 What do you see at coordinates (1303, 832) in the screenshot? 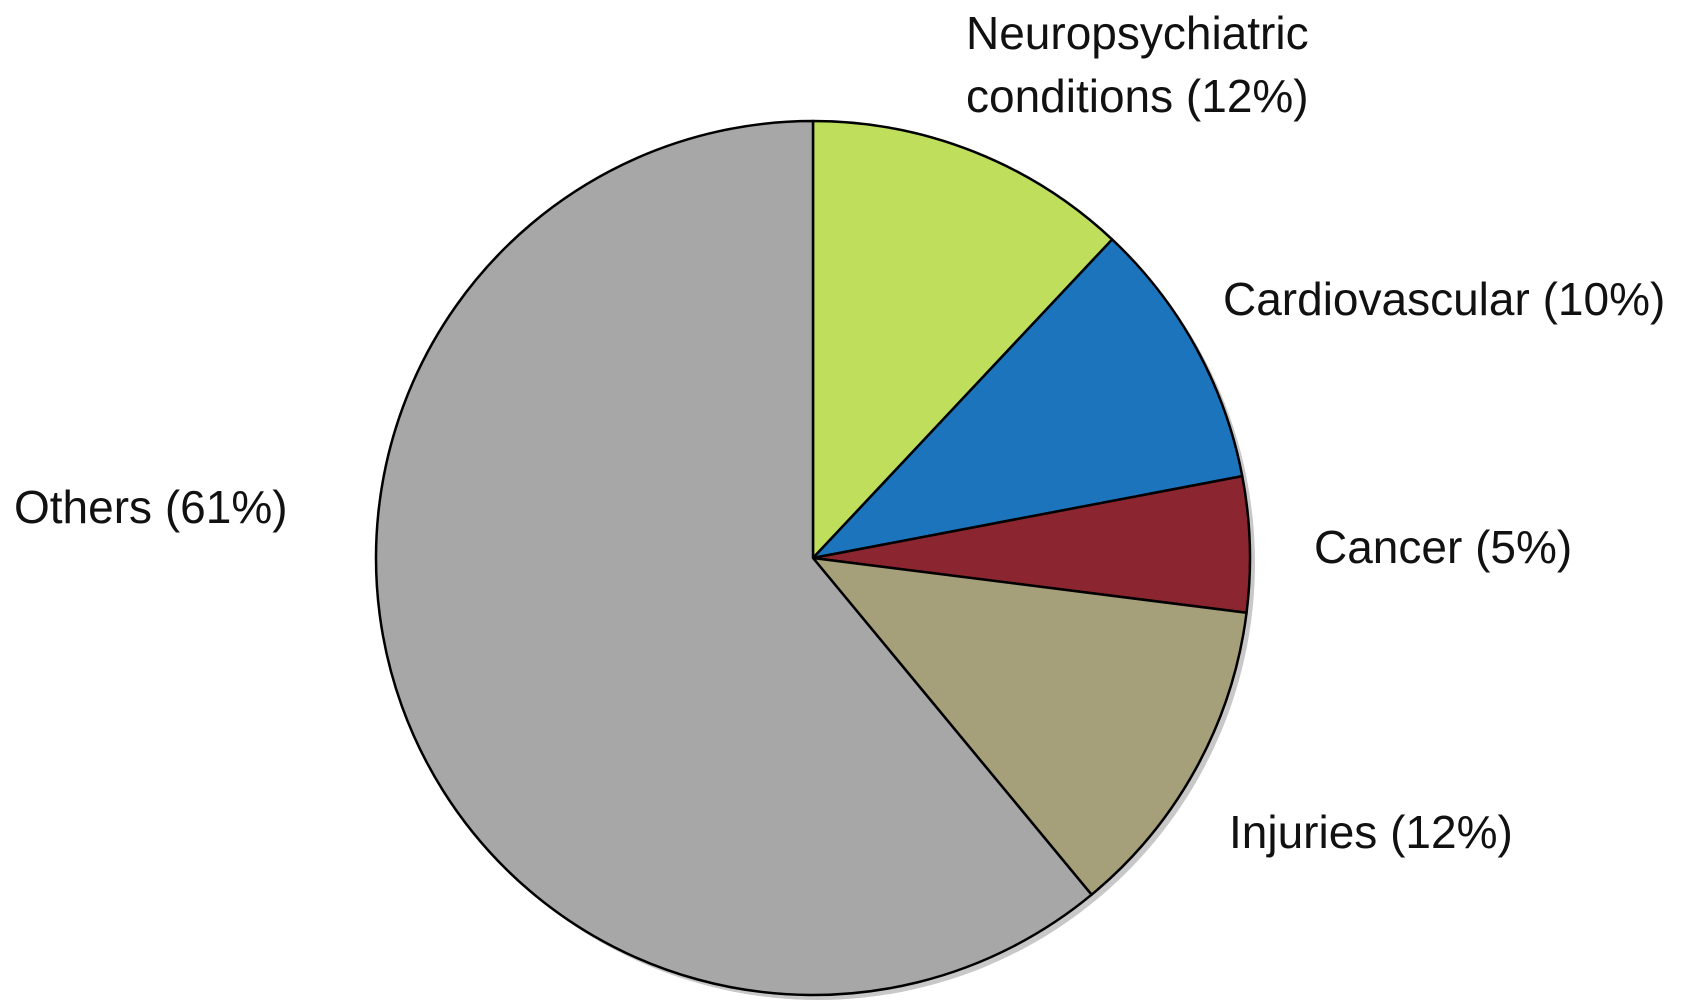
I see `category-label: Injuries` at bounding box center [1303, 832].